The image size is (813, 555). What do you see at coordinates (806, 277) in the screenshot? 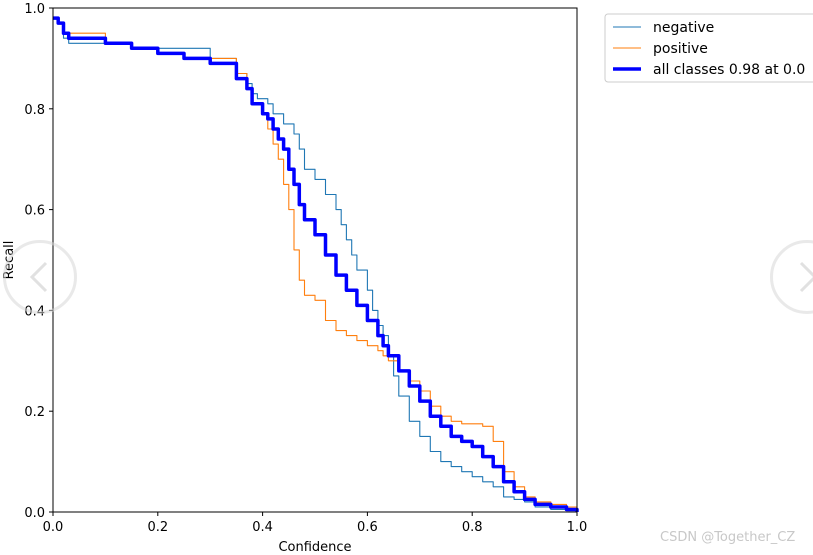
I see `chevron-right-icon` at bounding box center [806, 277].